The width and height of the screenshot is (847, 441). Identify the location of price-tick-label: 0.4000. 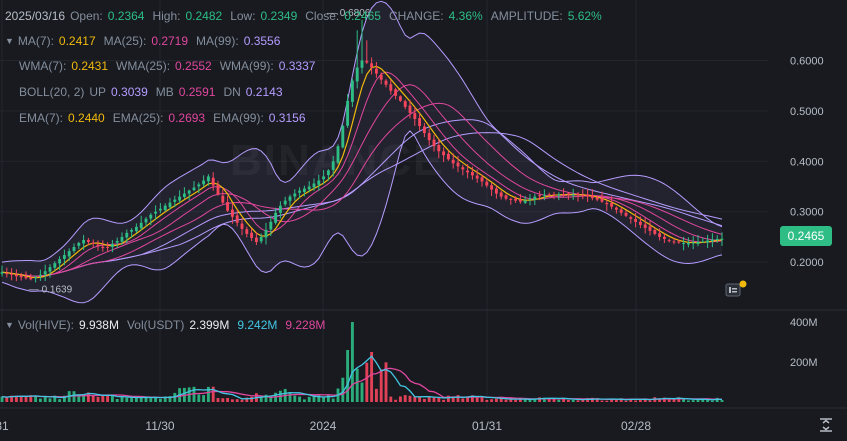
(807, 162).